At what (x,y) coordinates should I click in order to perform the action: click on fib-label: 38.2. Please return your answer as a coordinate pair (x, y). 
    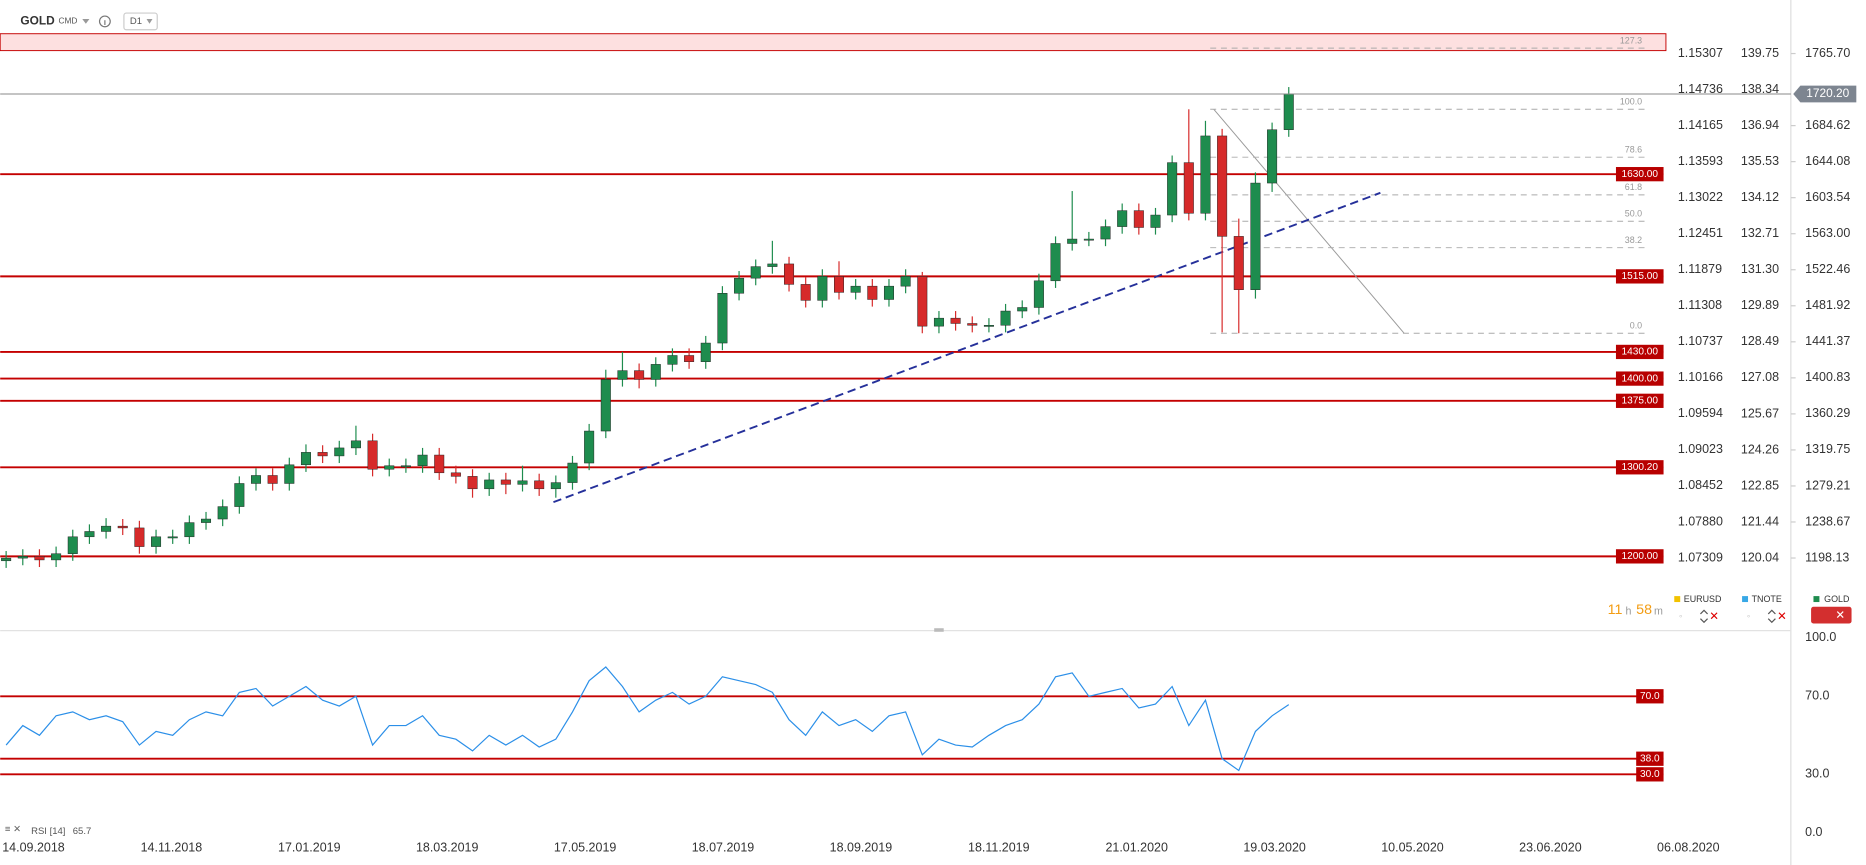
    Looking at the image, I should click on (1633, 240).